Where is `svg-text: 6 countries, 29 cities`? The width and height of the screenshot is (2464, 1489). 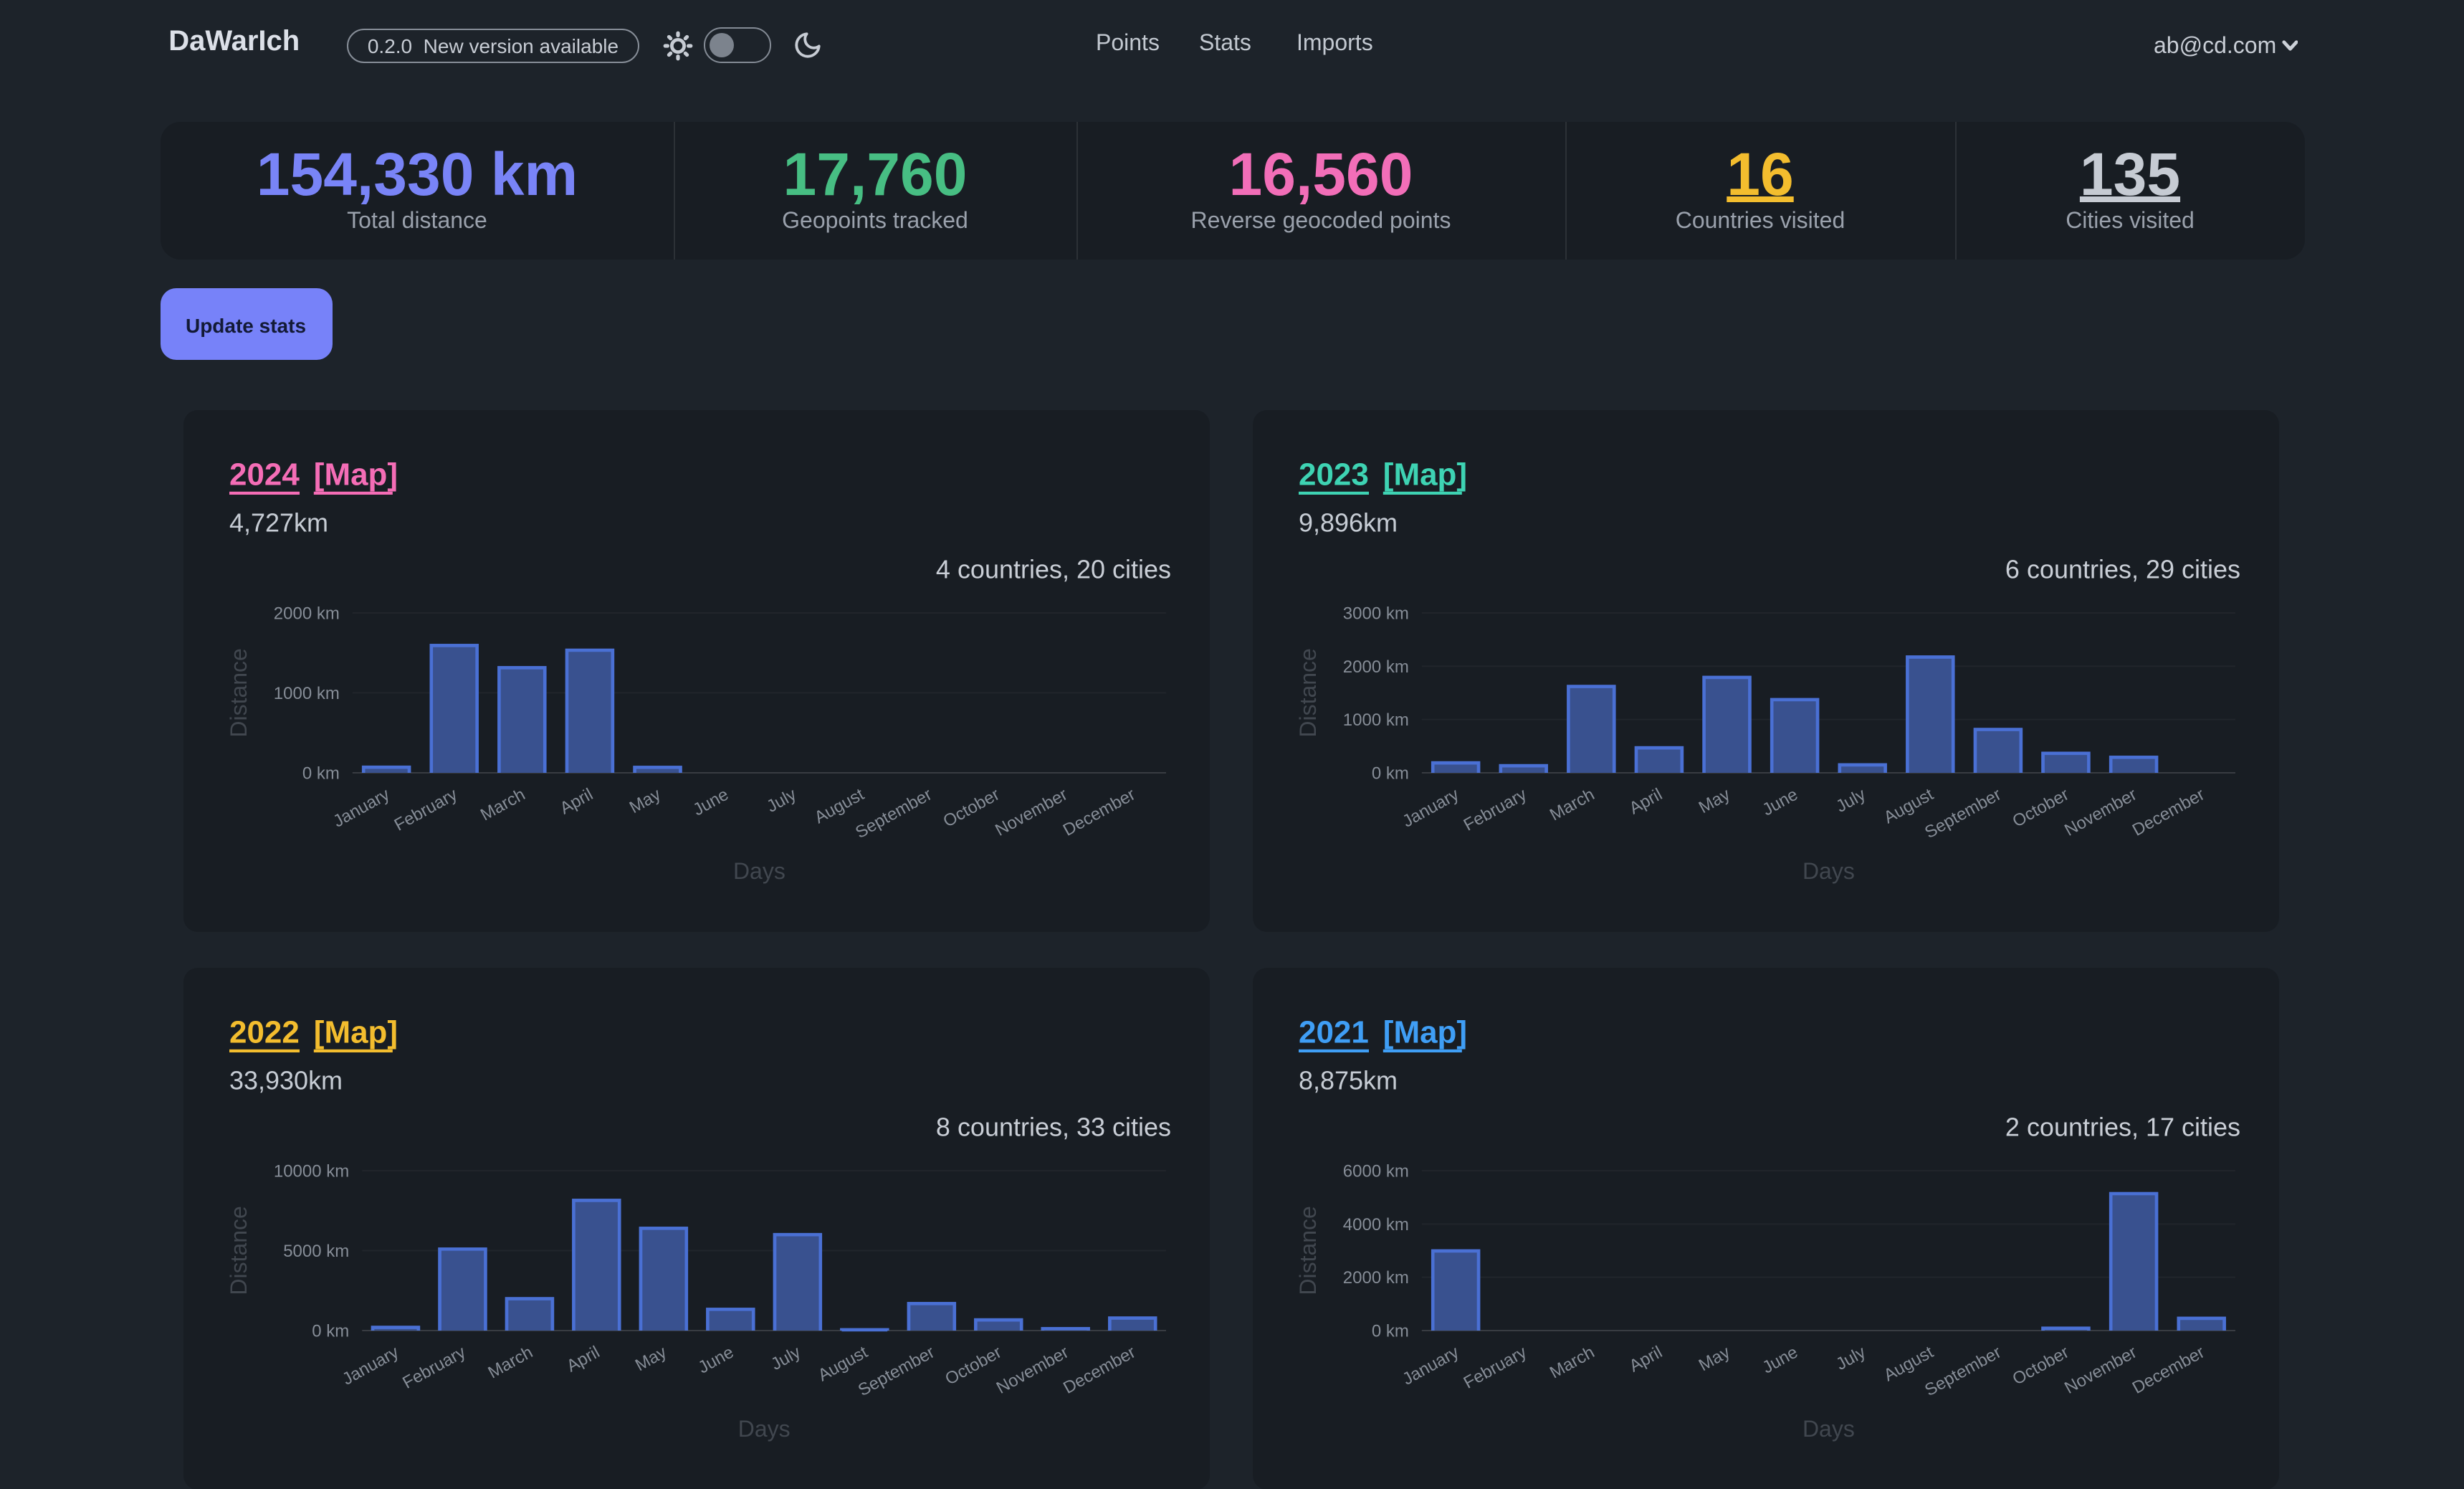 svg-text: 6 countries, 29 cities is located at coordinates (2122, 569).